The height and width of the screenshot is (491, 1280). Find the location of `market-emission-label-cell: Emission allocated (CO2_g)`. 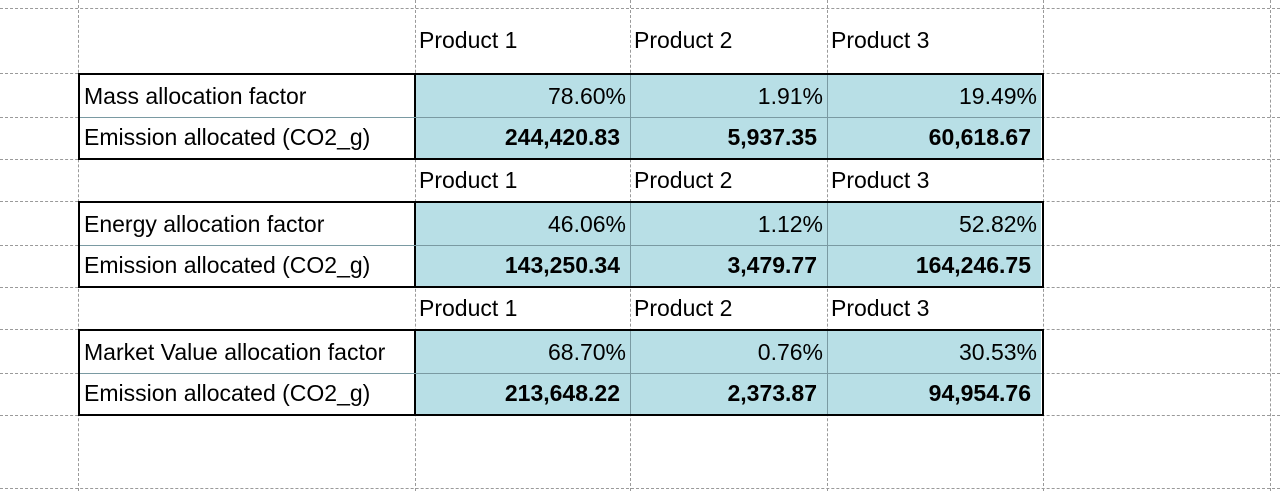

market-emission-label-cell: Emission allocated (CO2_g) is located at coordinates (227, 393).